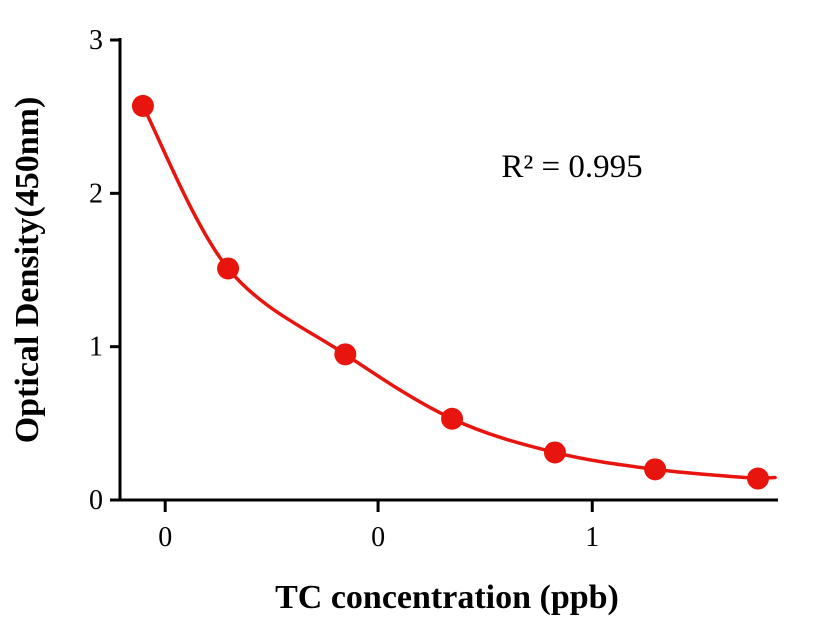  Describe the element at coordinates (27, 270) in the screenshot. I see `y-axis-label: Optical Density(450nm)` at that location.